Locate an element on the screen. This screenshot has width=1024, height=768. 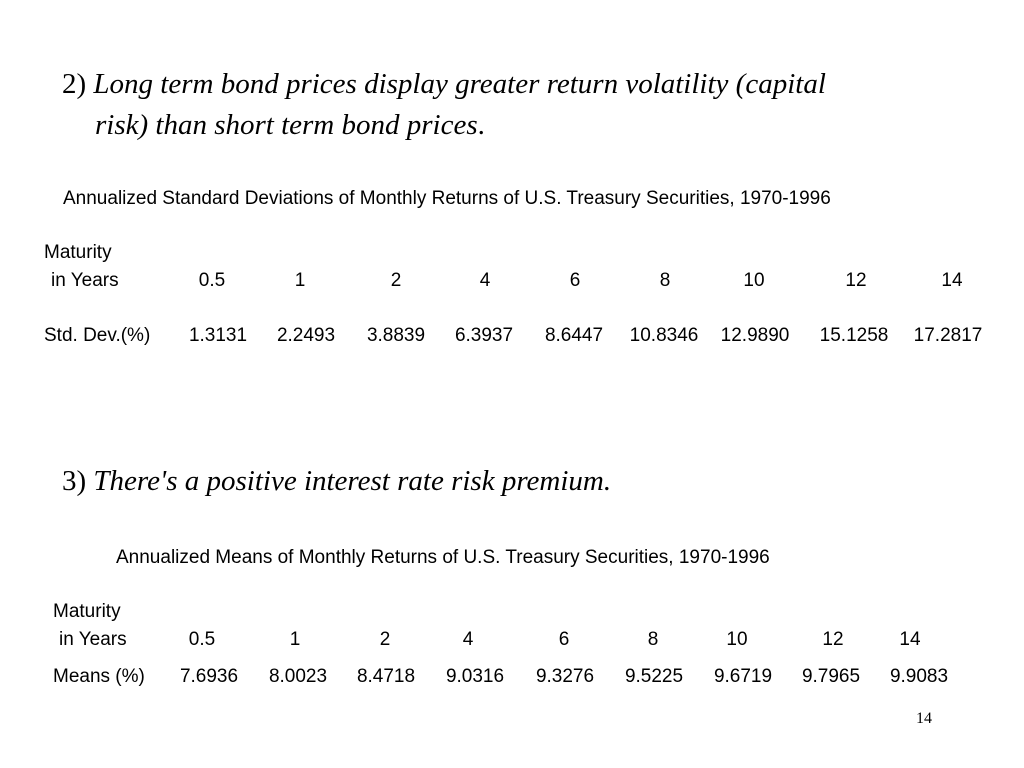
table-2-maturity-cell: 10 is located at coordinates (737, 639).